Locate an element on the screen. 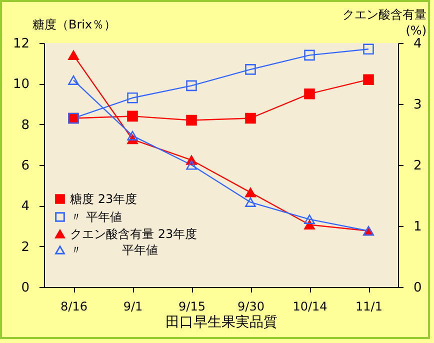  y2-tick-label: 3 is located at coordinates (418, 105).